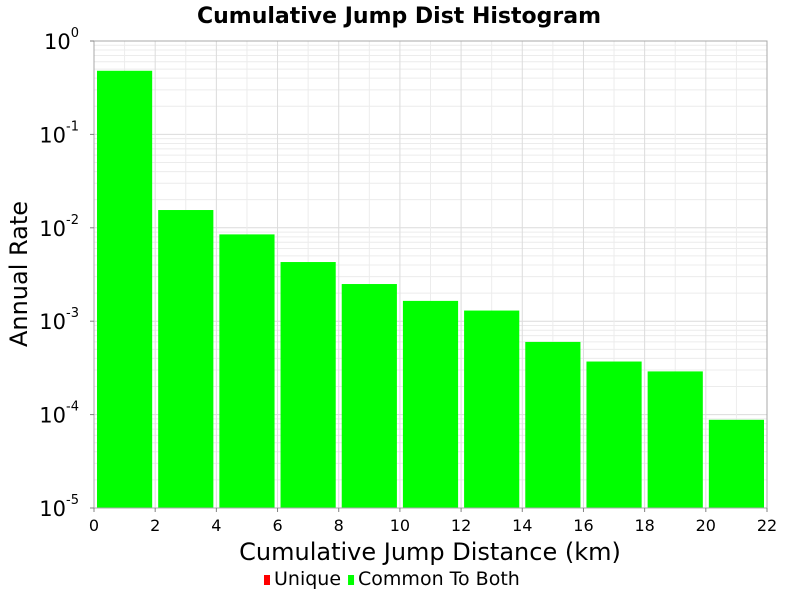 This screenshot has height=600, width=800. I want to click on y-tick-label: 10⁻³, so click(59, 320).